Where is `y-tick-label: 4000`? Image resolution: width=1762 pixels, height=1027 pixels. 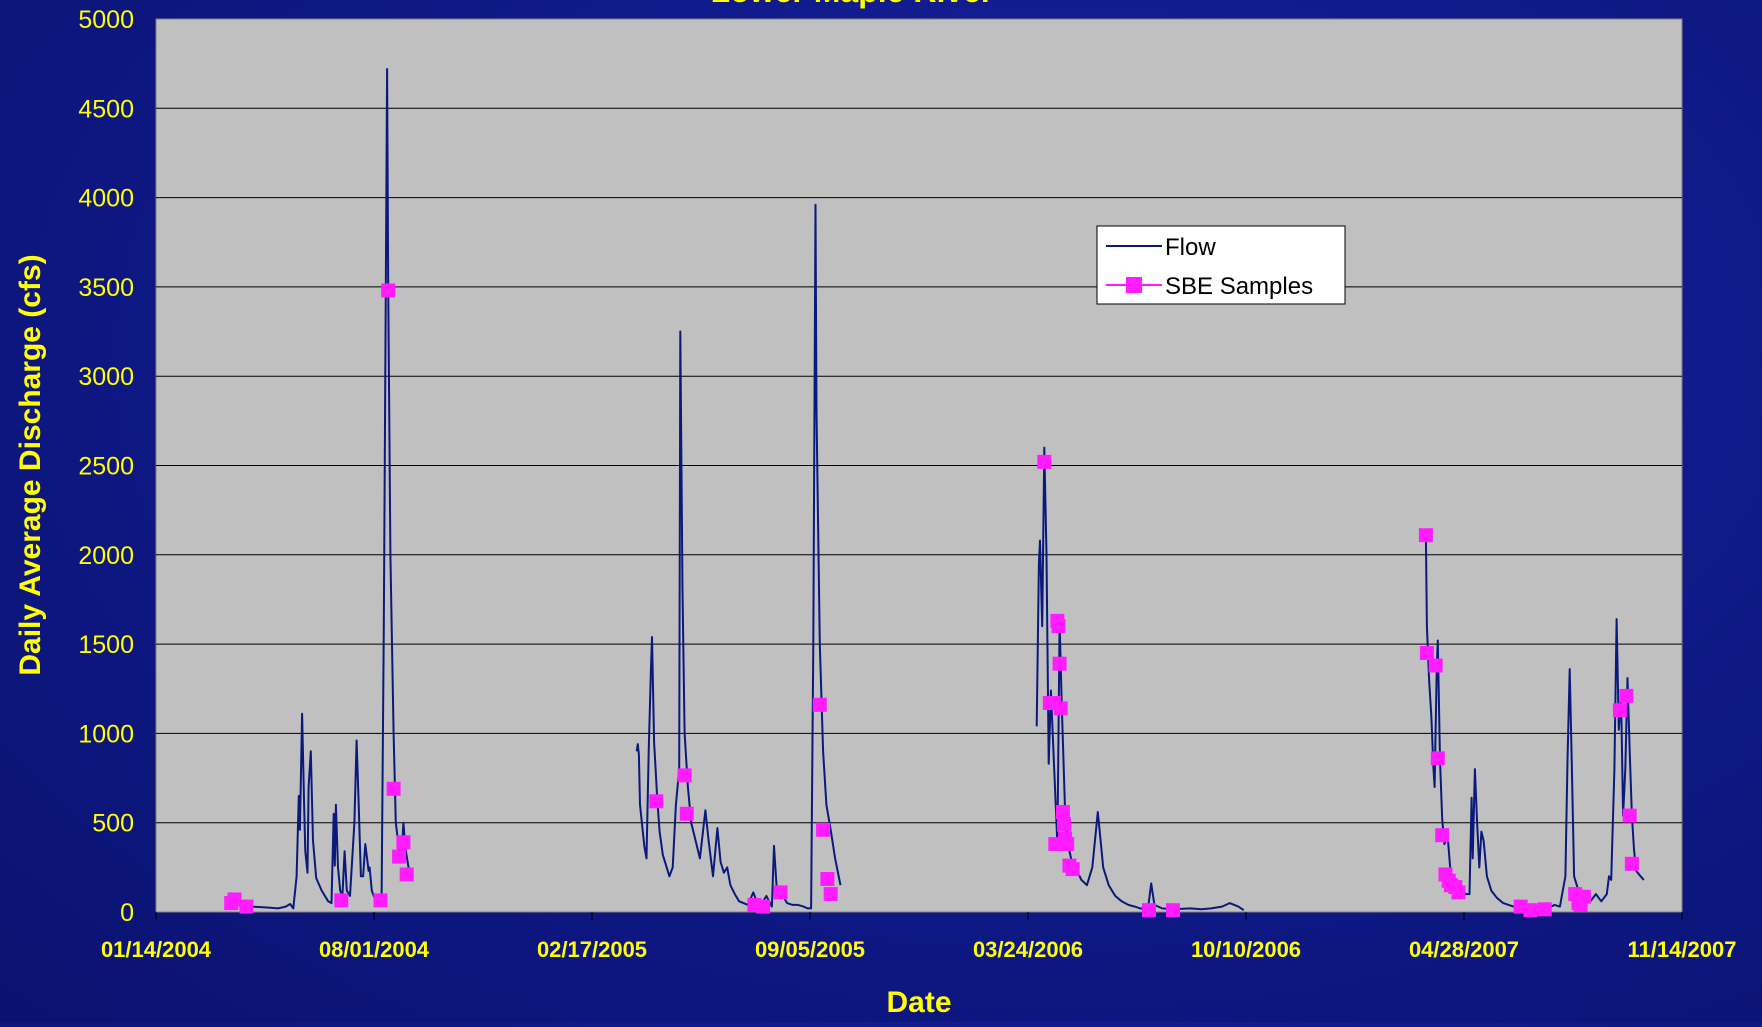
y-tick-label: 4000 is located at coordinates (106, 199).